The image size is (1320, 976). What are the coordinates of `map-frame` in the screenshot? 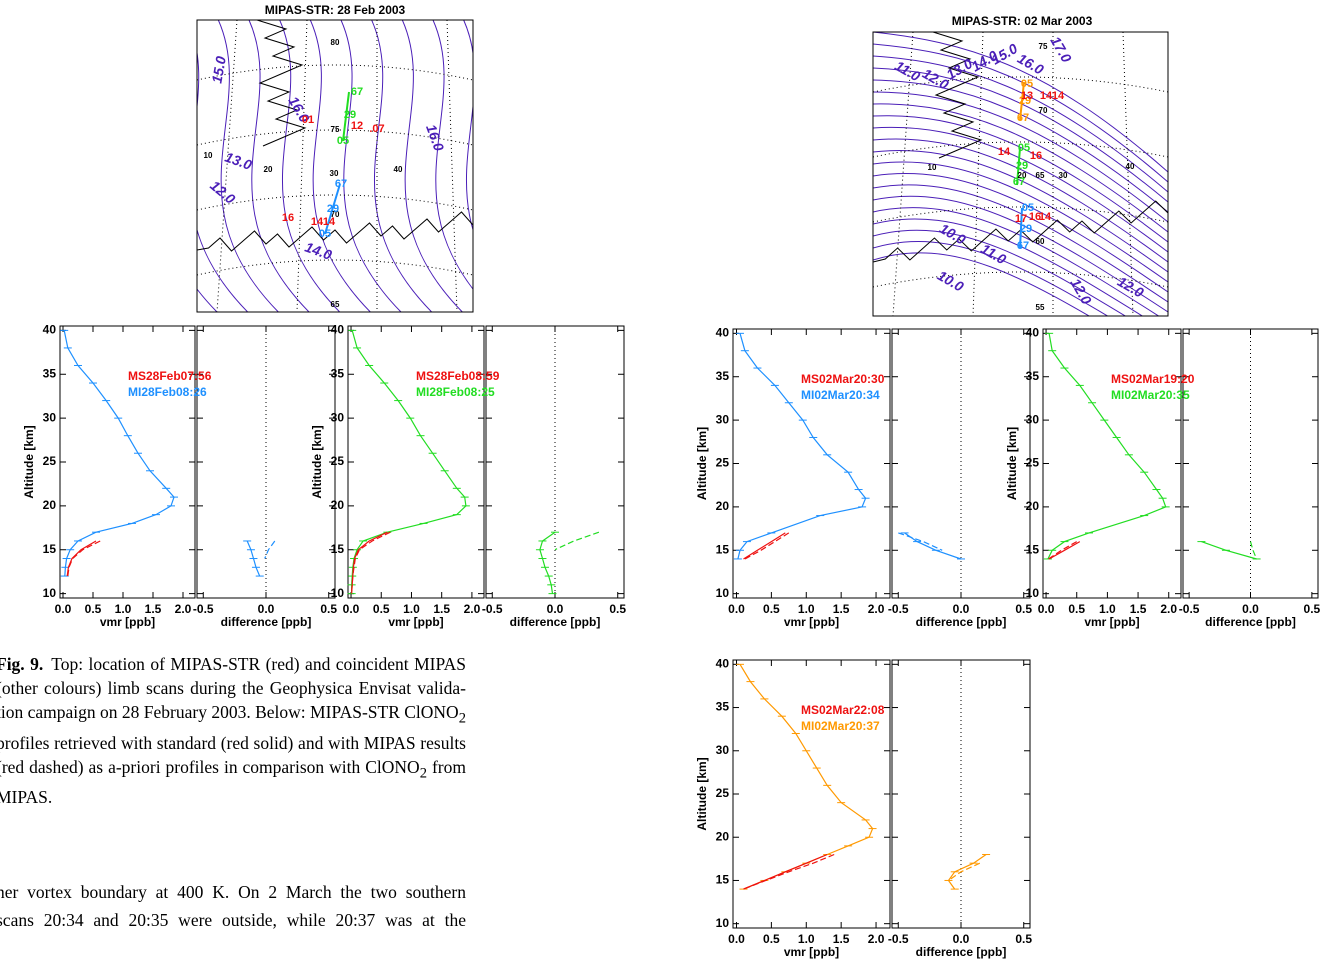 It's located at (1020, 174).